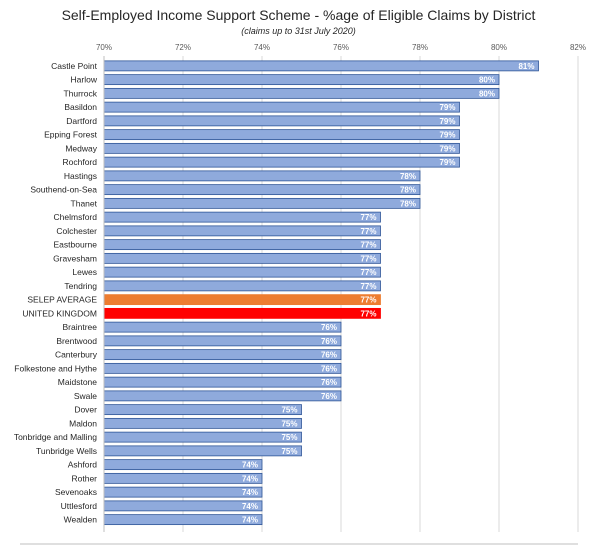 This screenshot has height=545, width=597. What do you see at coordinates (76, 341) in the screenshot?
I see `category-label: Brentwood` at bounding box center [76, 341].